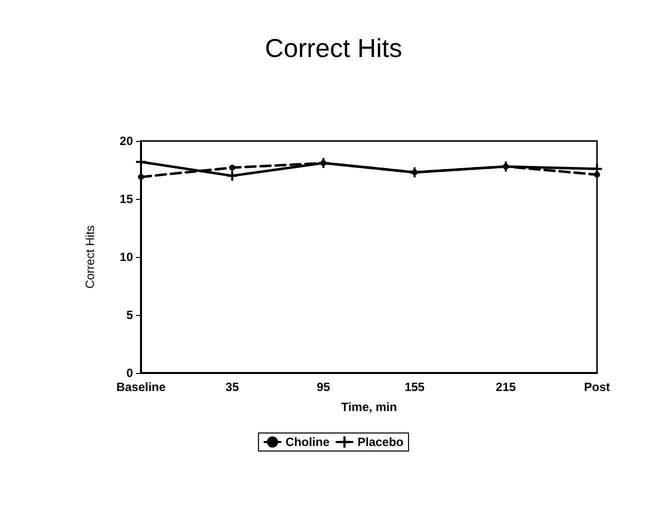 The width and height of the screenshot is (667, 519). I want to click on y-tick-label: 20, so click(127, 141).